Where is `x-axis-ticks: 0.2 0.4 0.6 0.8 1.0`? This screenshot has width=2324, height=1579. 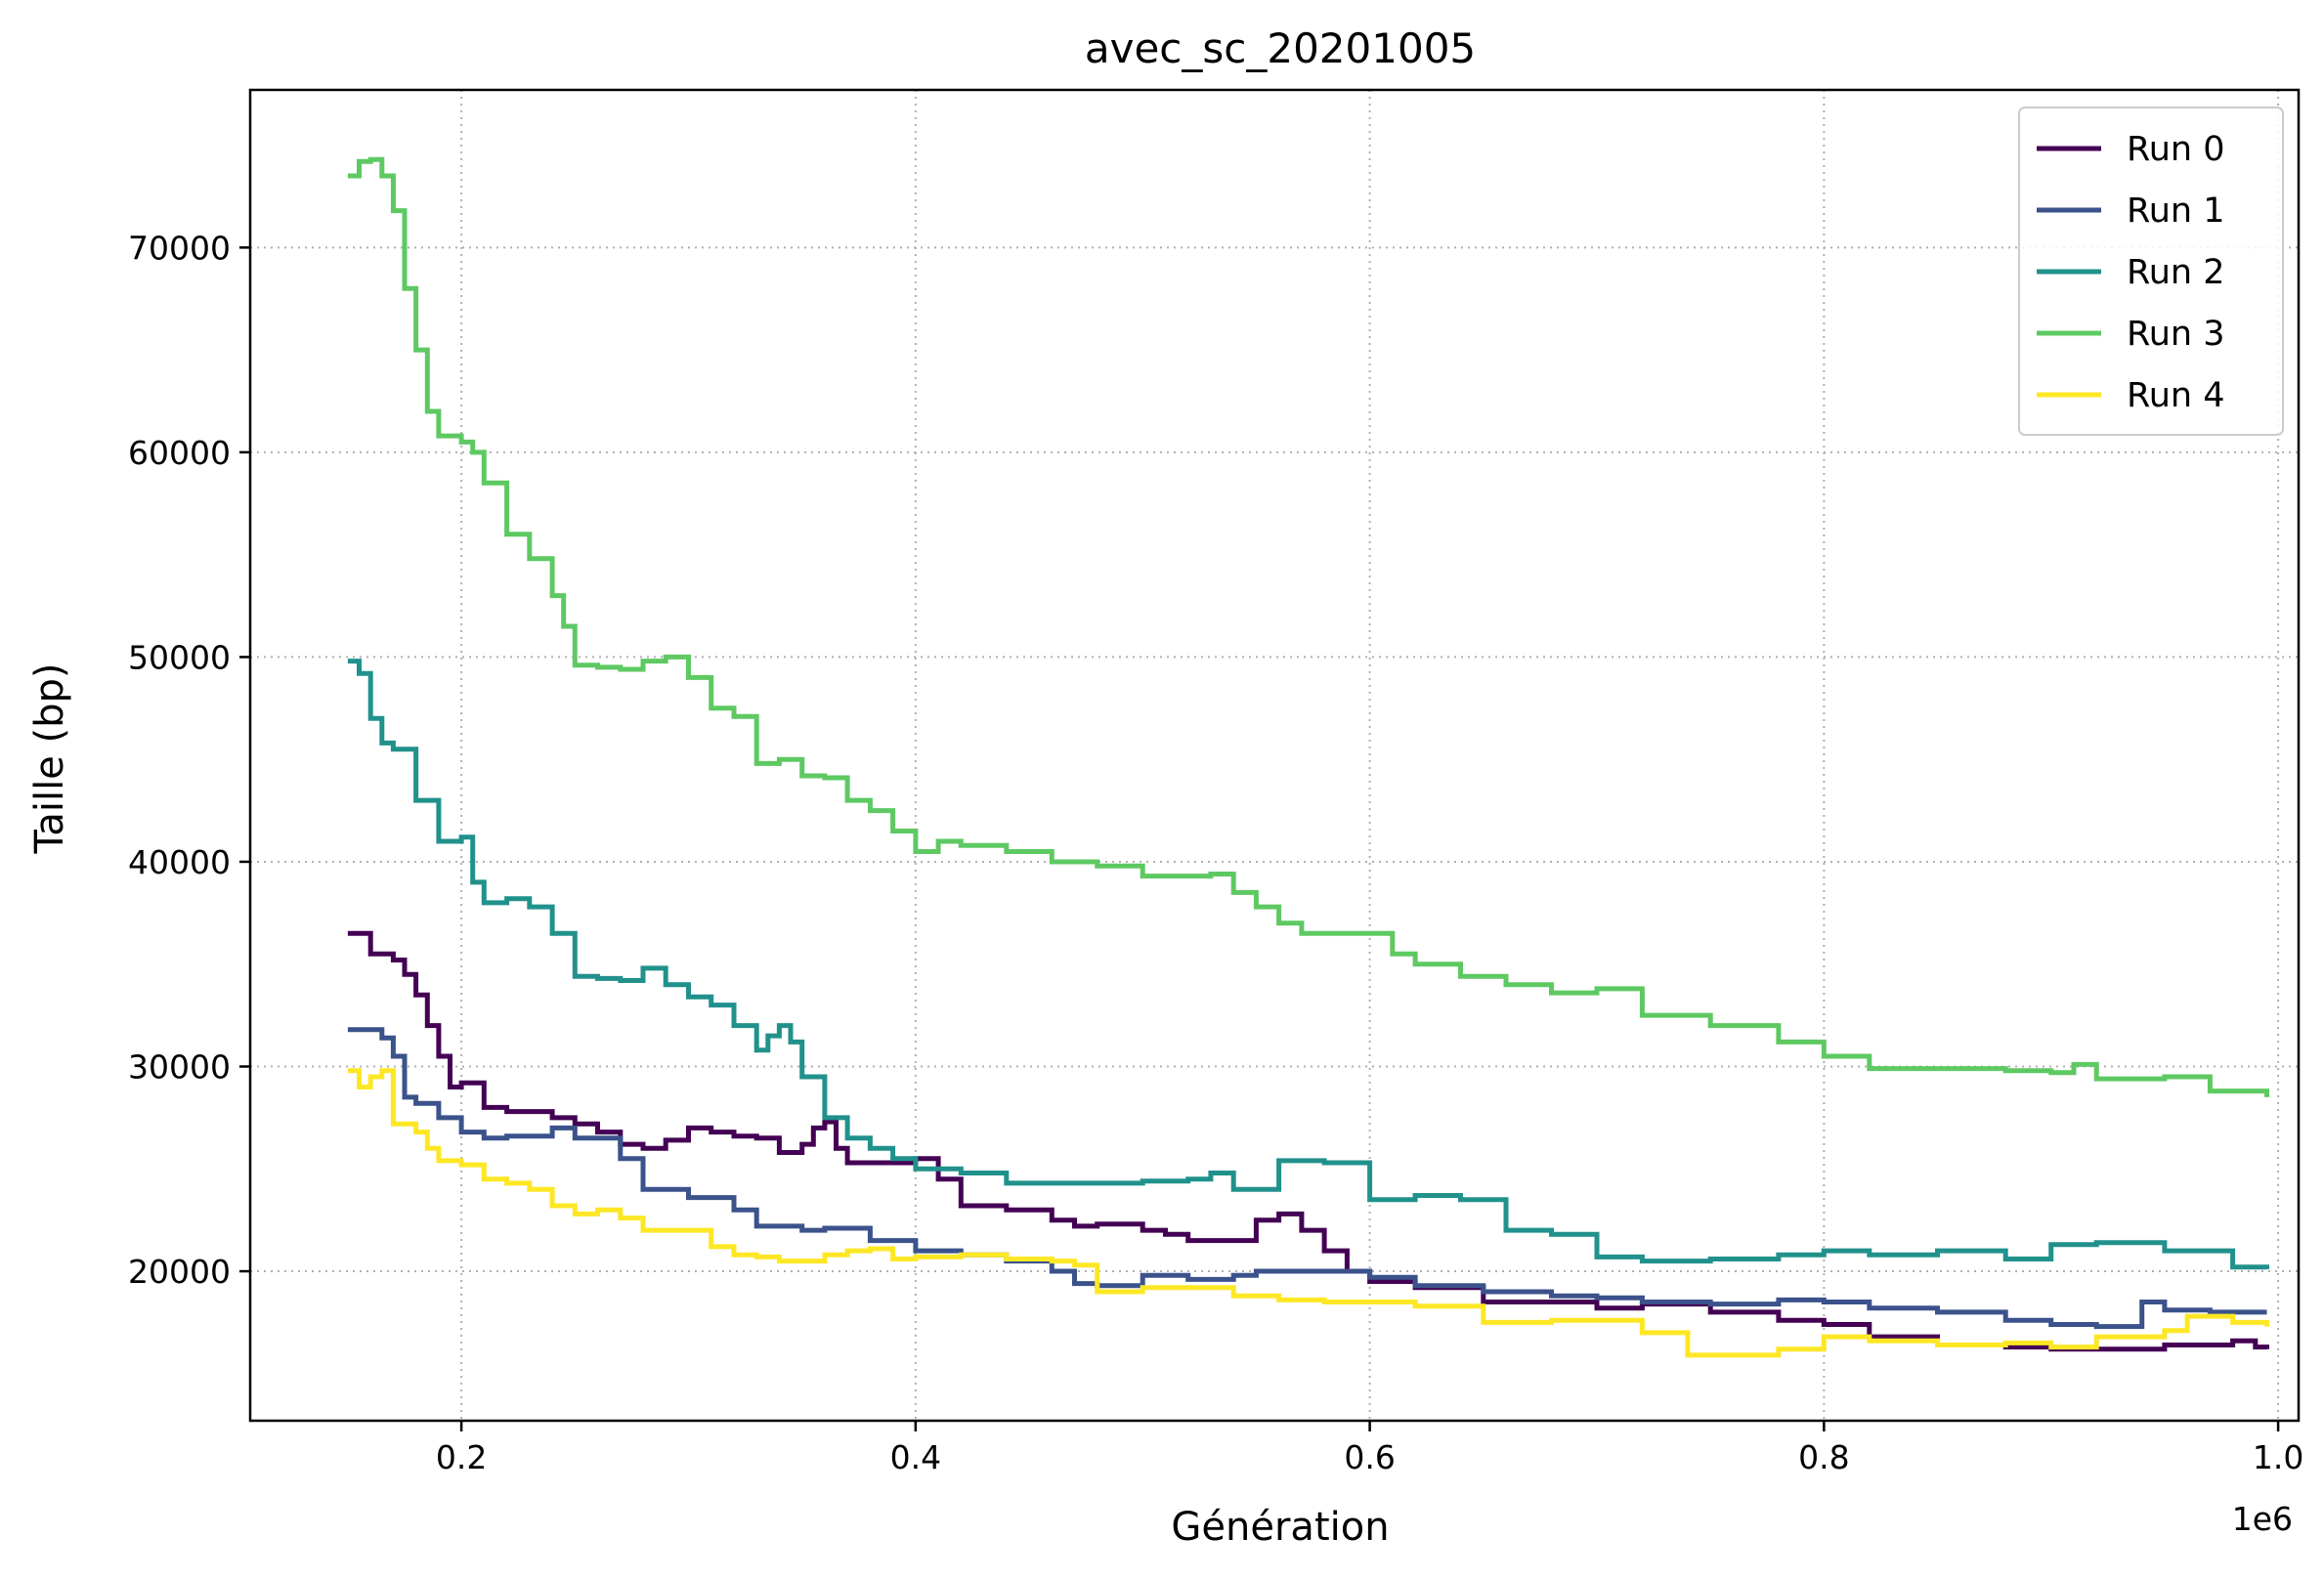 x-axis-ticks: 0.2 0.4 0.6 0.8 1.0 is located at coordinates (1369, 1448).